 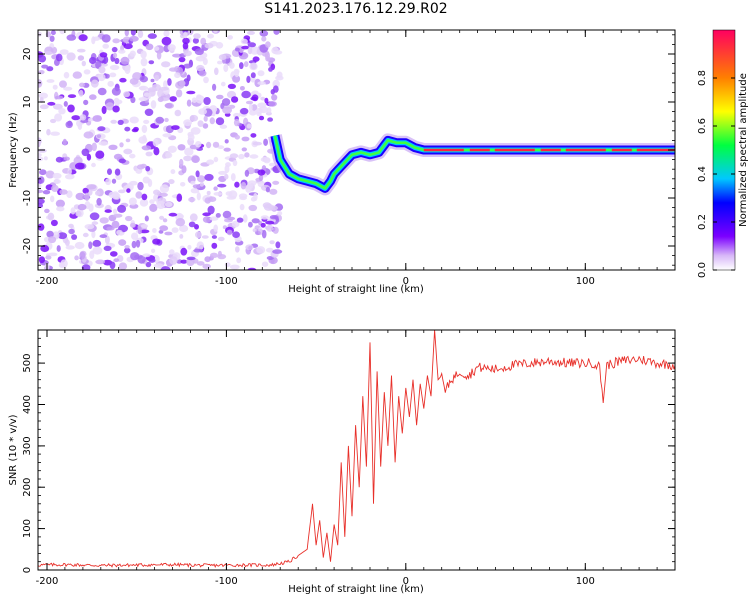 What do you see at coordinates (743, 150) in the screenshot?
I see `colorbar-label: Normalized spectral amplitude` at bounding box center [743, 150].